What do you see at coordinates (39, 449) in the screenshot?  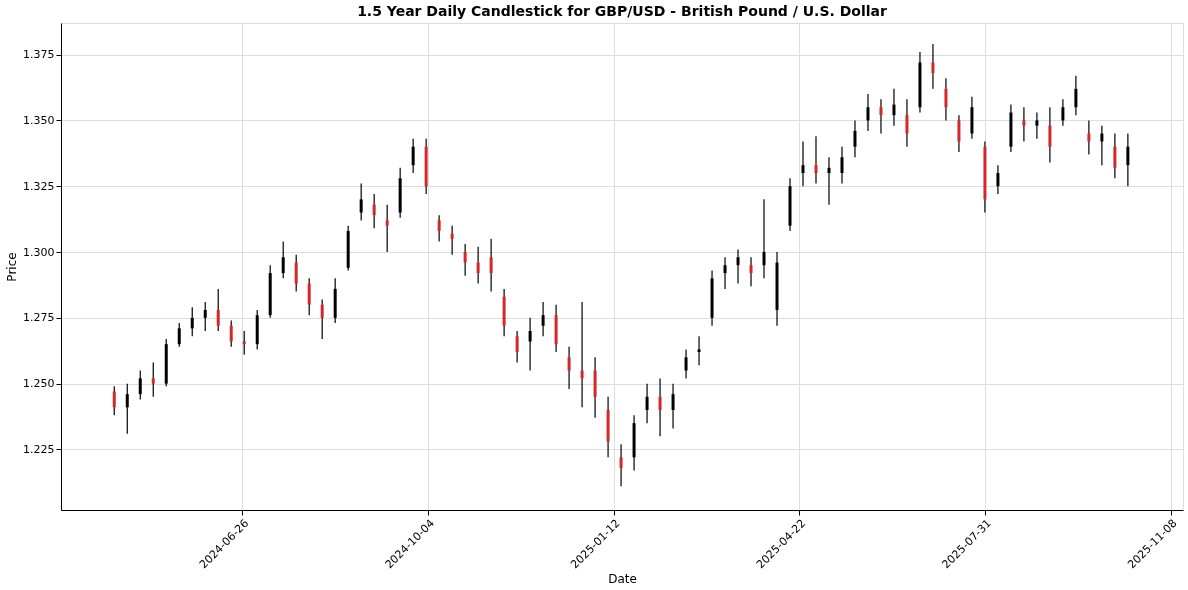 I see `y-tick-label: 1.225` at bounding box center [39, 449].